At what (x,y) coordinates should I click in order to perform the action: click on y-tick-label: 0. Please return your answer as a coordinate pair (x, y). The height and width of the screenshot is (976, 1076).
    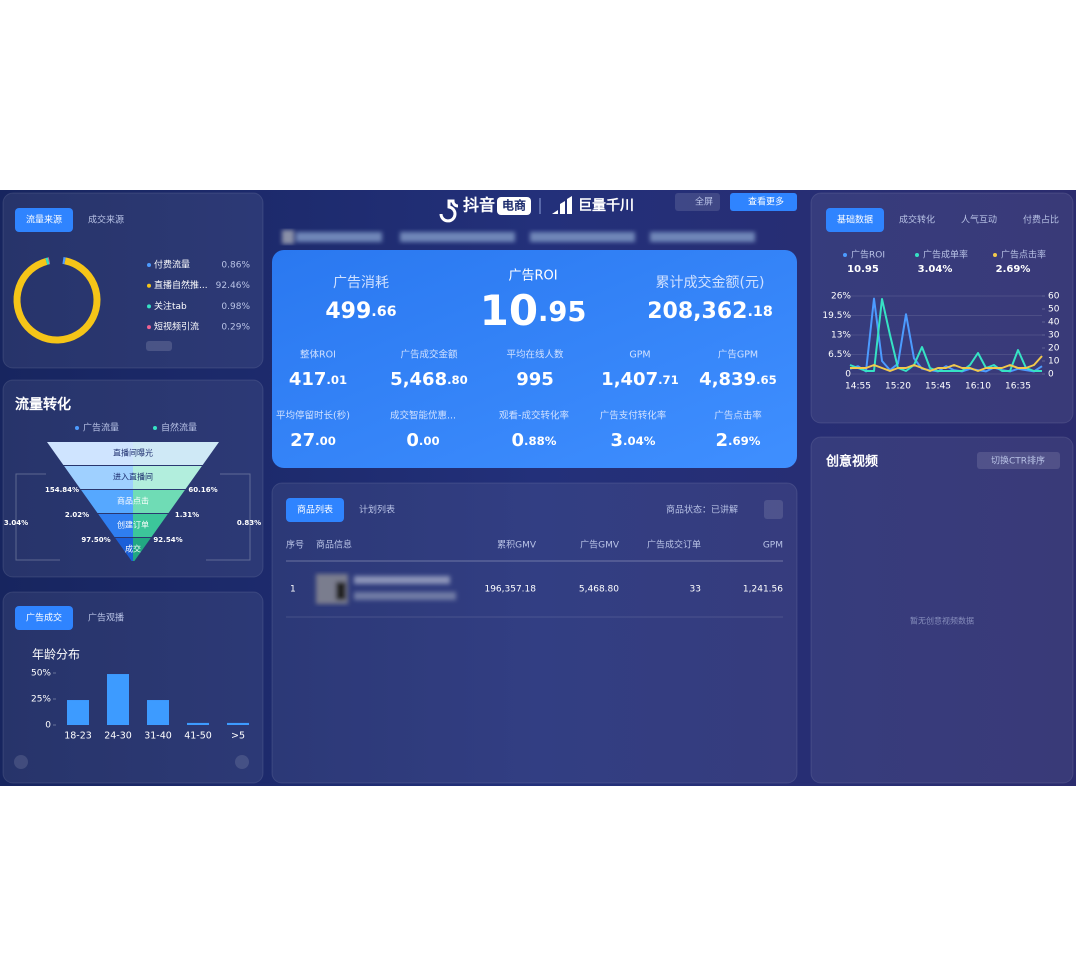
    Looking at the image, I should click on (848, 375).